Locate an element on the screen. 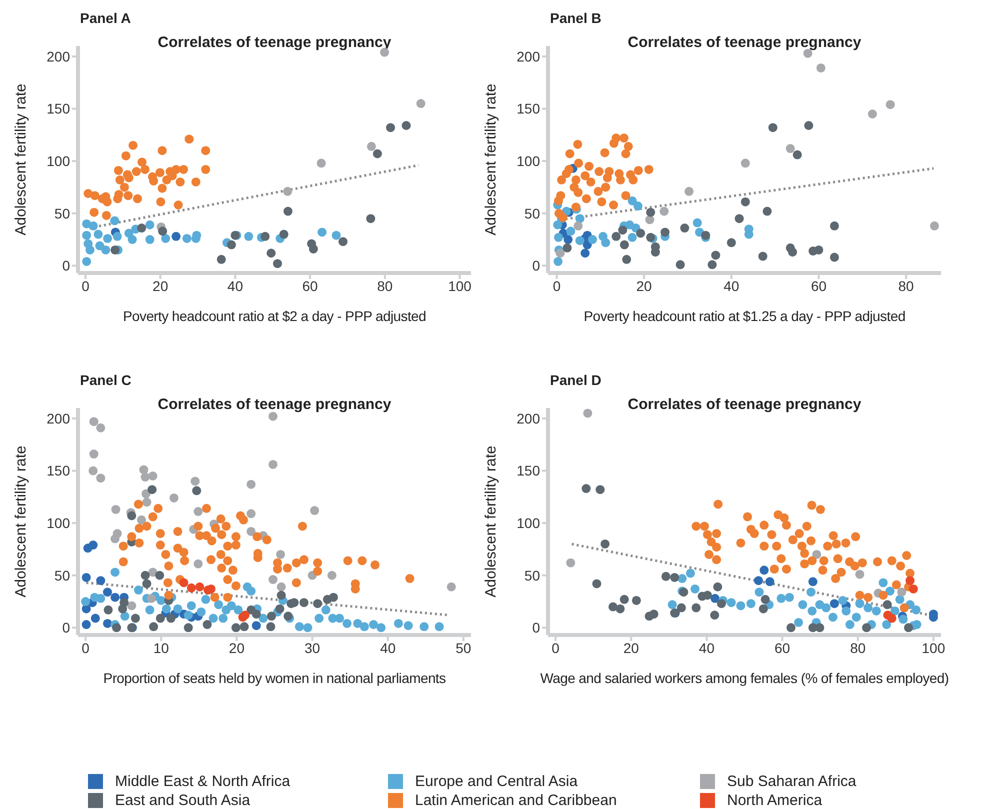 Image resolution: width=981 pixels, height=809 pixels. y-tick-label: 50 is located at coordinates (62, 213).